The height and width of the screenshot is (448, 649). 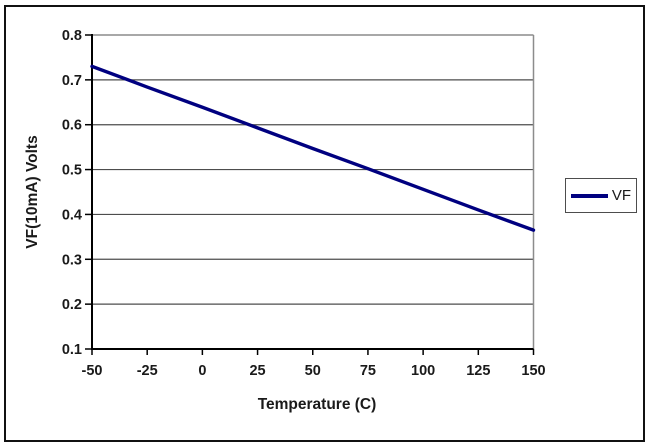 I want to click on x-tick-label: 50, so click(x=313, y=371).